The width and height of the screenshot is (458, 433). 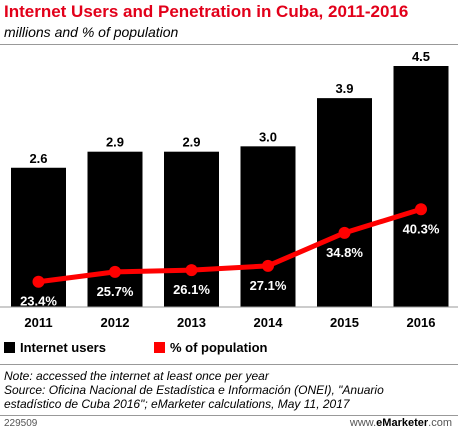 What do you see at coordinates (344, 322) in the screenshot?
I see `x-tick-label-2015: 2015` at bounding box center [344, 322].